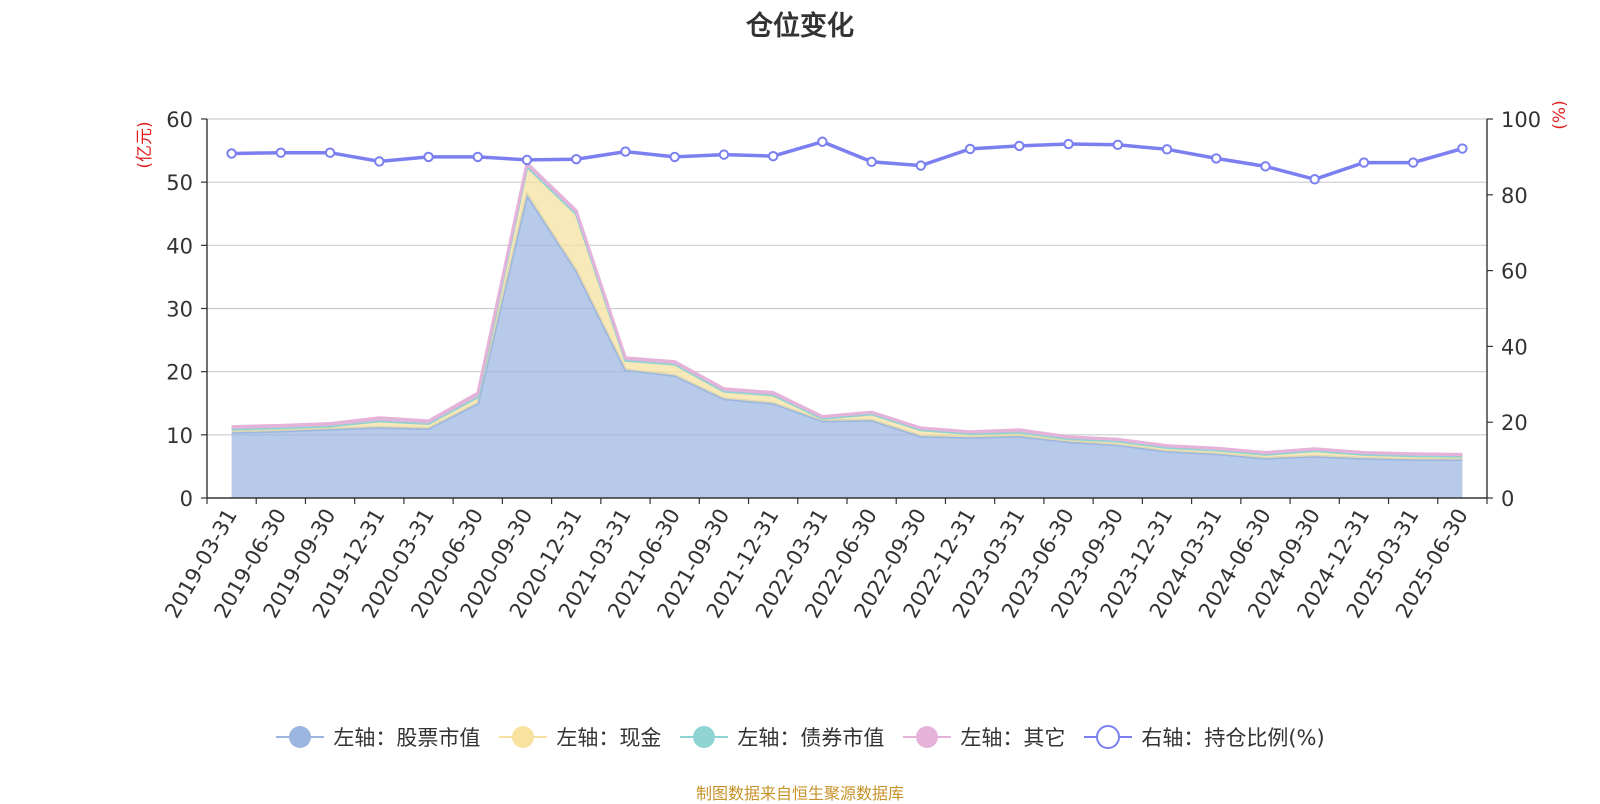  I want to click on legend-item: 左轴：其它, so click(983, 737).